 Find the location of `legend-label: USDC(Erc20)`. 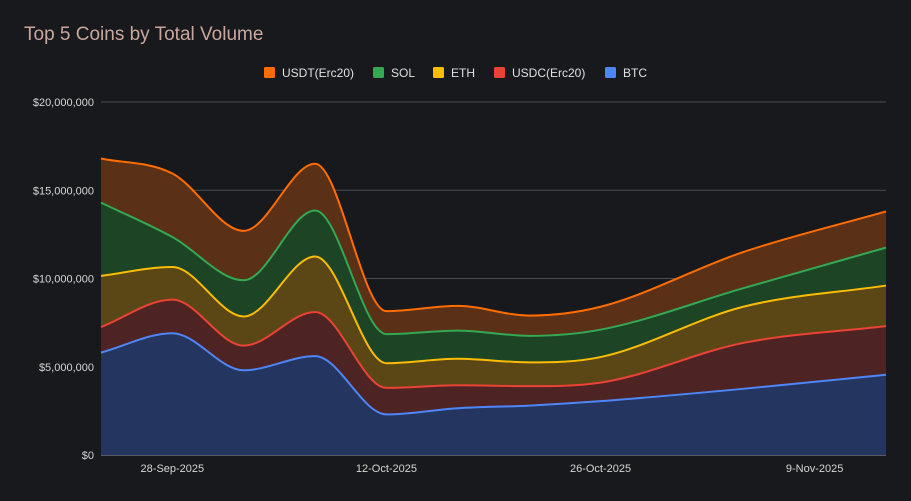

legend-label: USDC(Erc20) is located at coordinates (548, 73).